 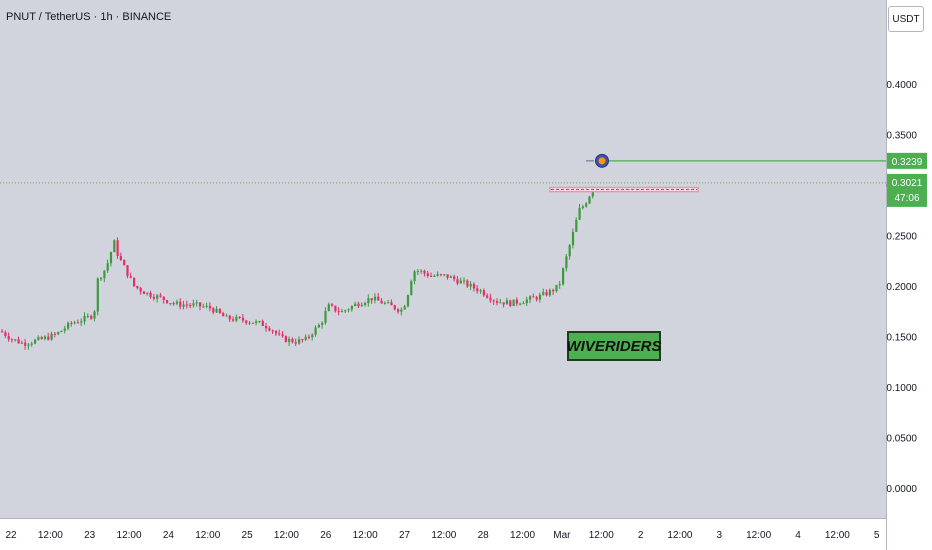 I want to click on y-tick-label: 0.1500, so click(x=901, y=338).